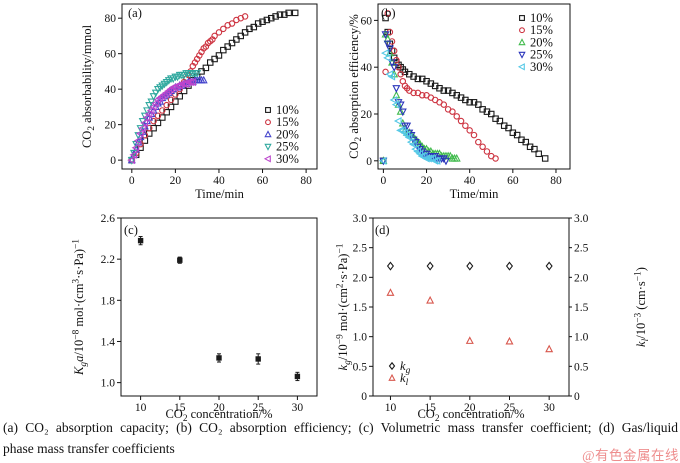  Describe the element at coordinates (108, 260) in the screenshot. I see `y-tick-label: 2.2` at that location.